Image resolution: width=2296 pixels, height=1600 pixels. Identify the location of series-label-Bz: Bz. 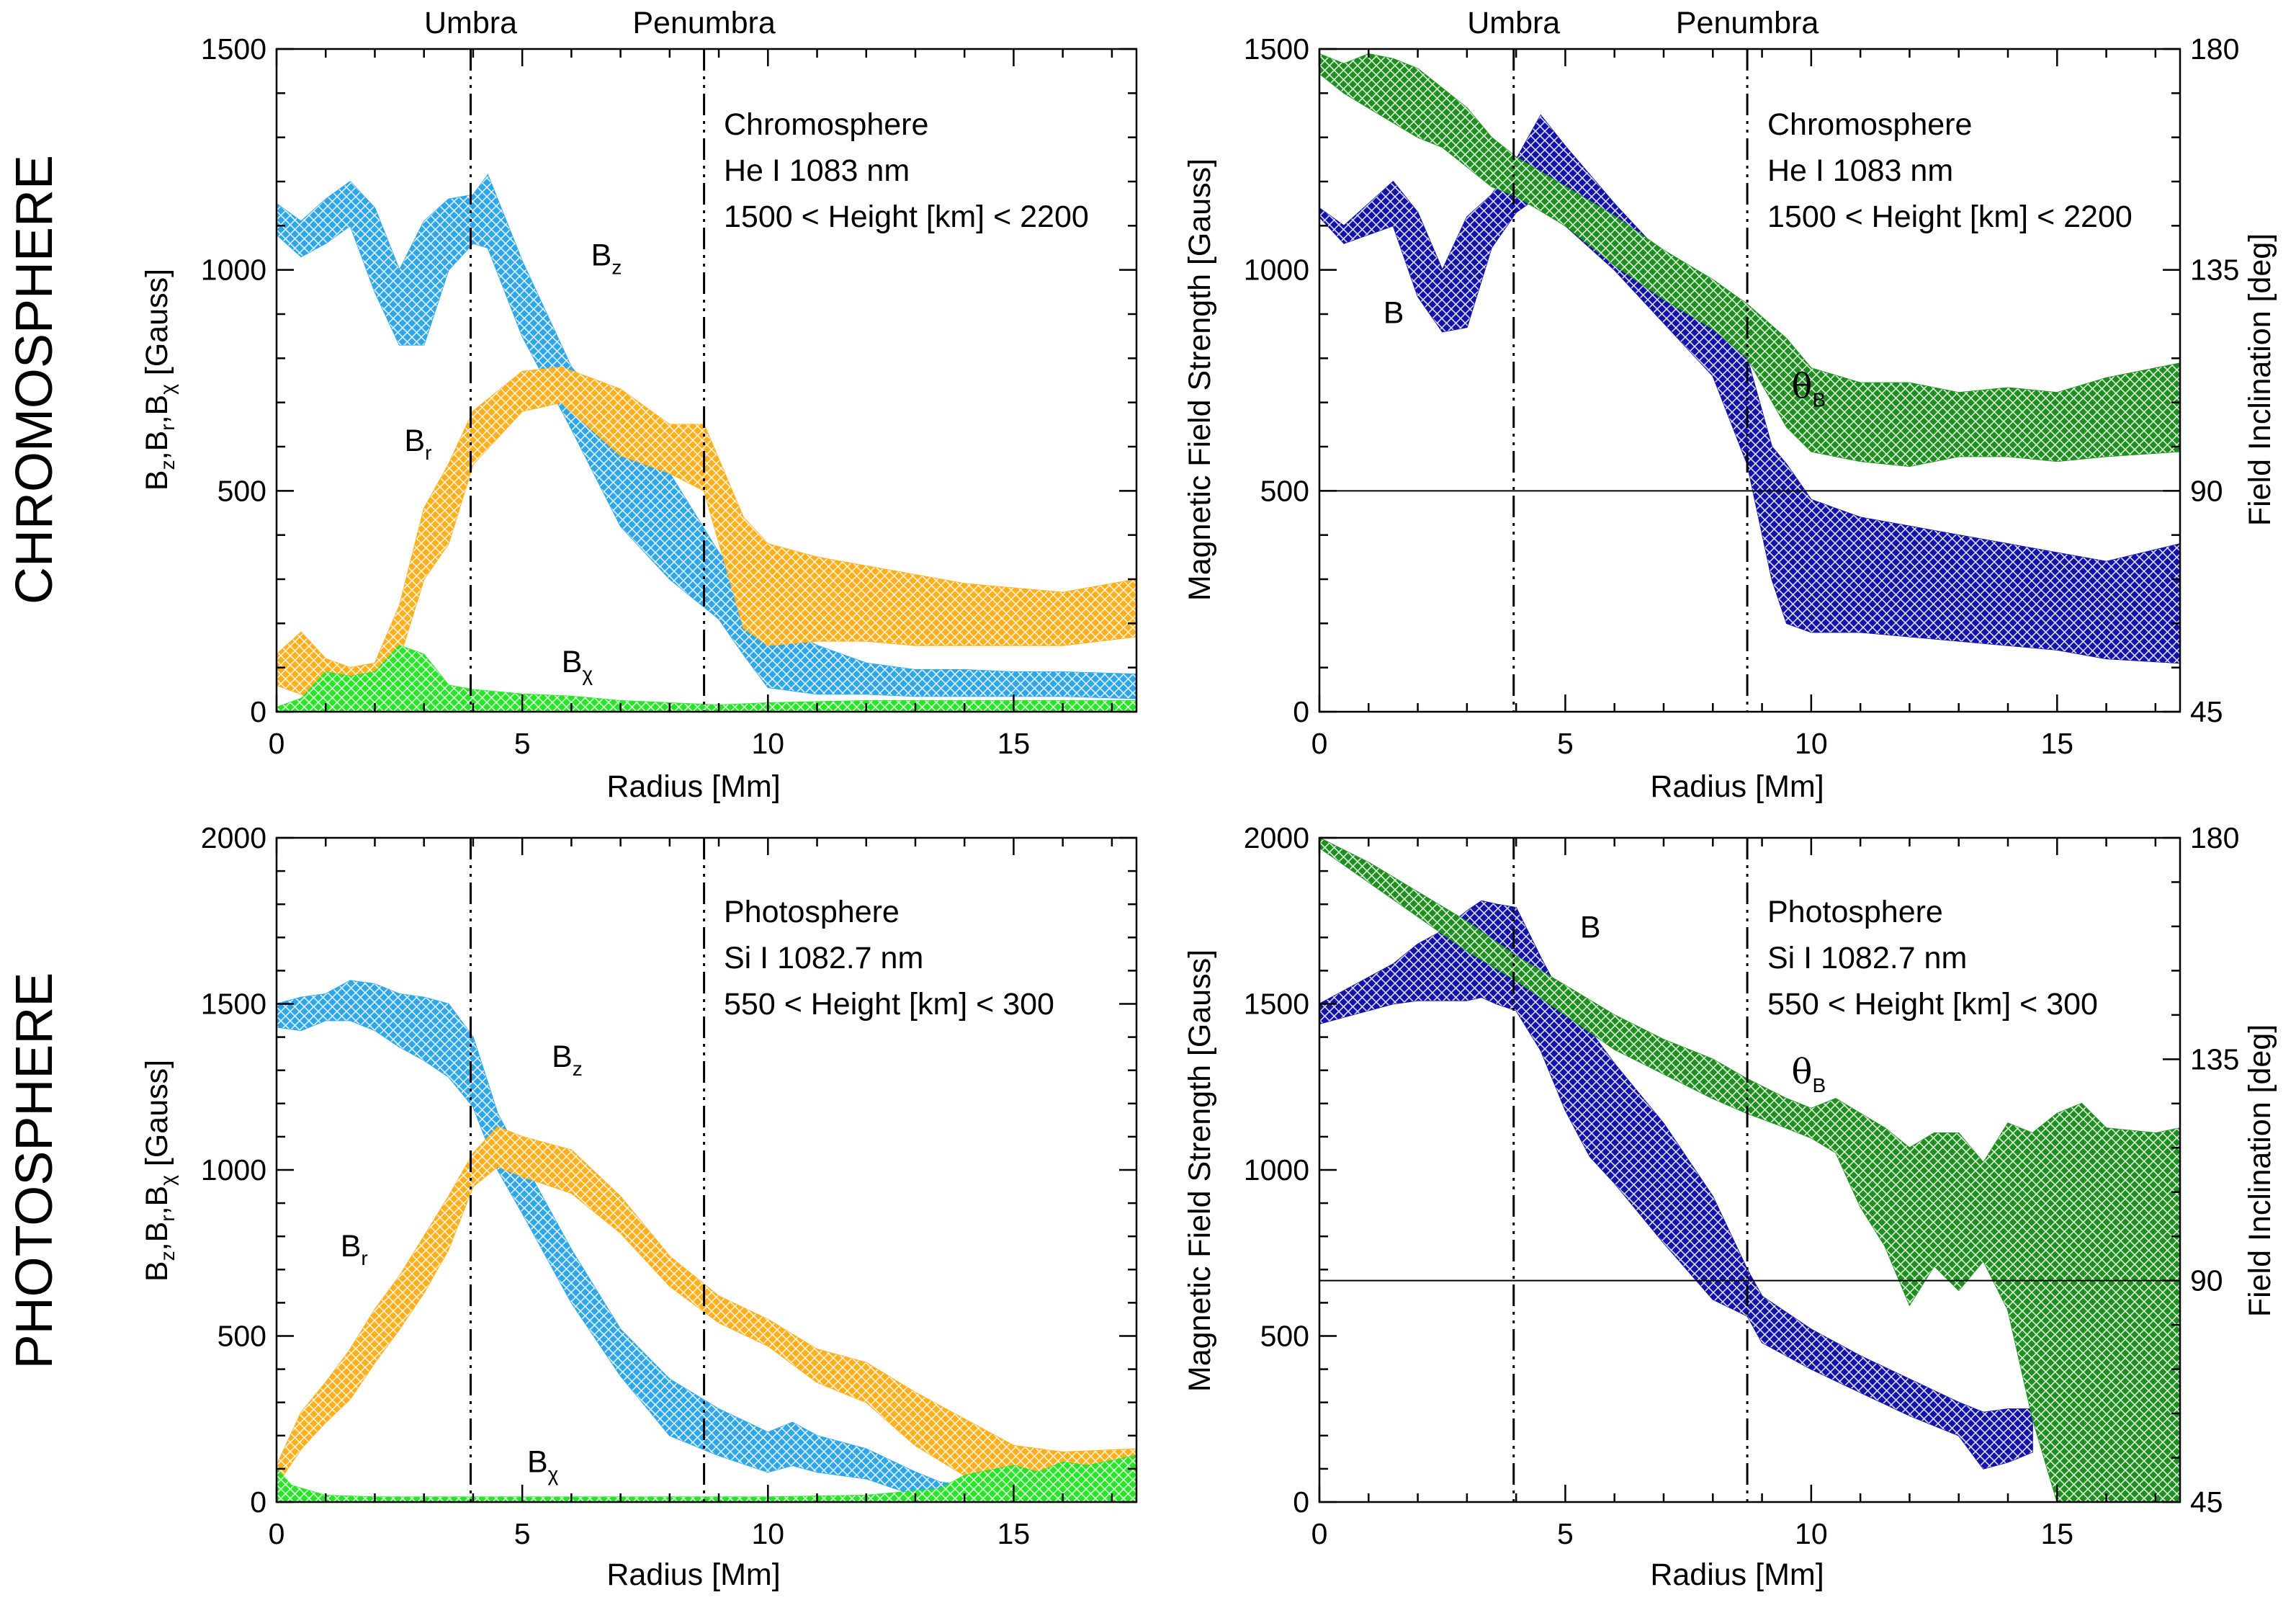
(606, 258).